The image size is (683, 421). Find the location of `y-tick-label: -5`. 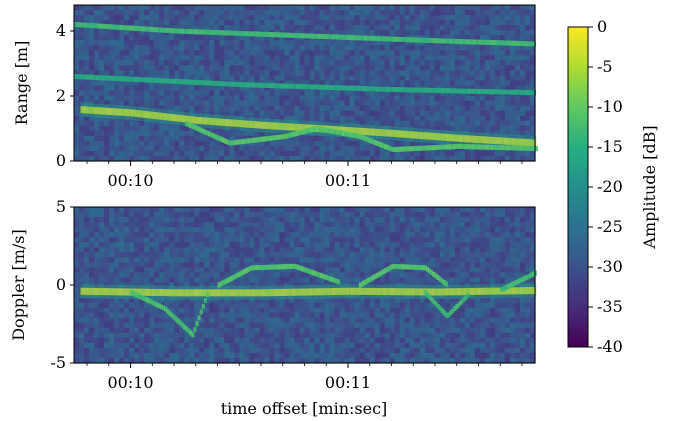

y-tick-label: -5 is located at coordinates (58, 362).